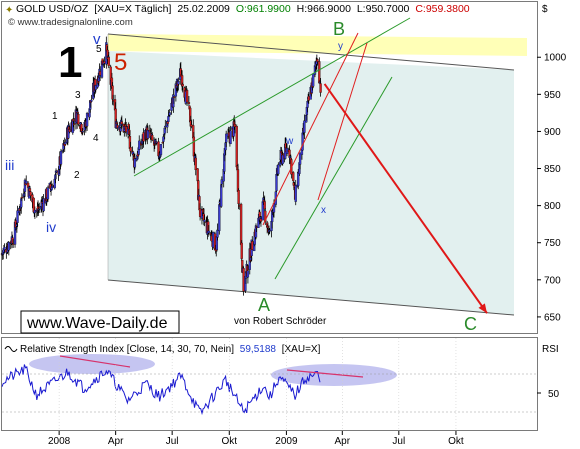  Describe the element at coordinates (55, 116) in the screenshot. I see `wave-label-1: 1` at that location.